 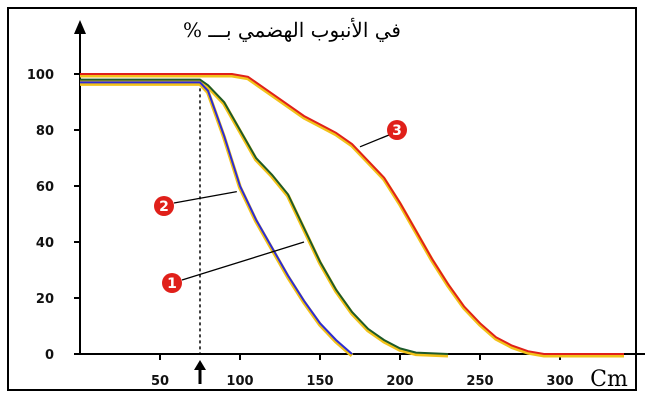 I want to click on series-3-badge-label: 3, so click(x=397, y=131).